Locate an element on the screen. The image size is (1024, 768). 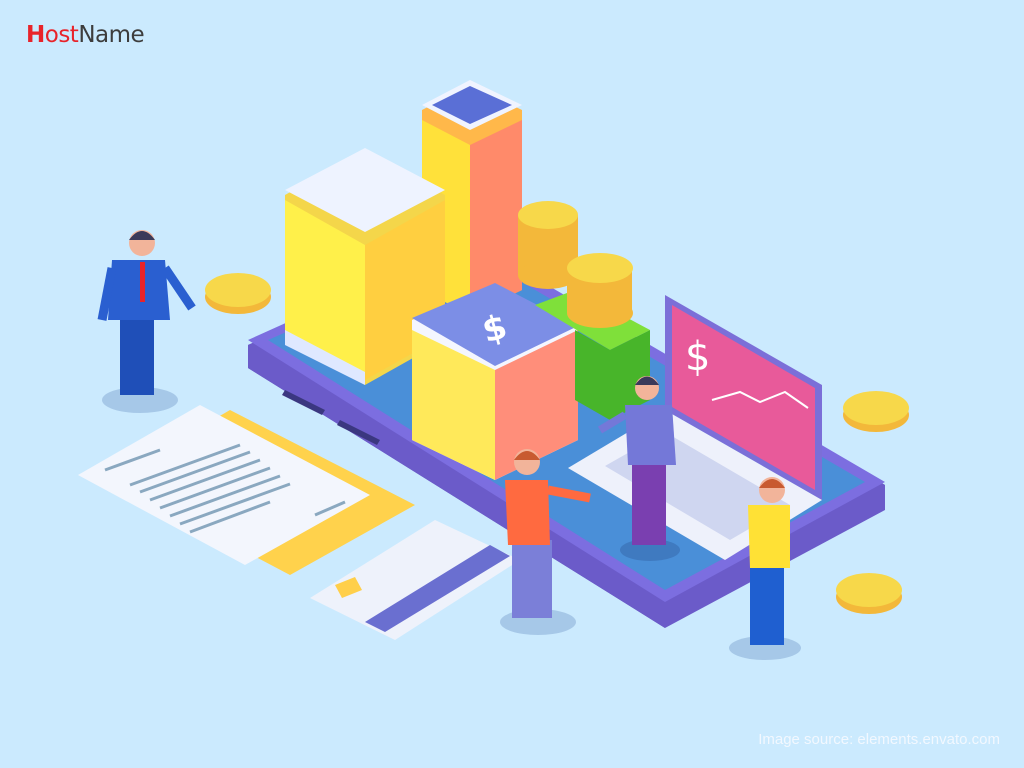
businessman-center is located at coordinates (638, 468).